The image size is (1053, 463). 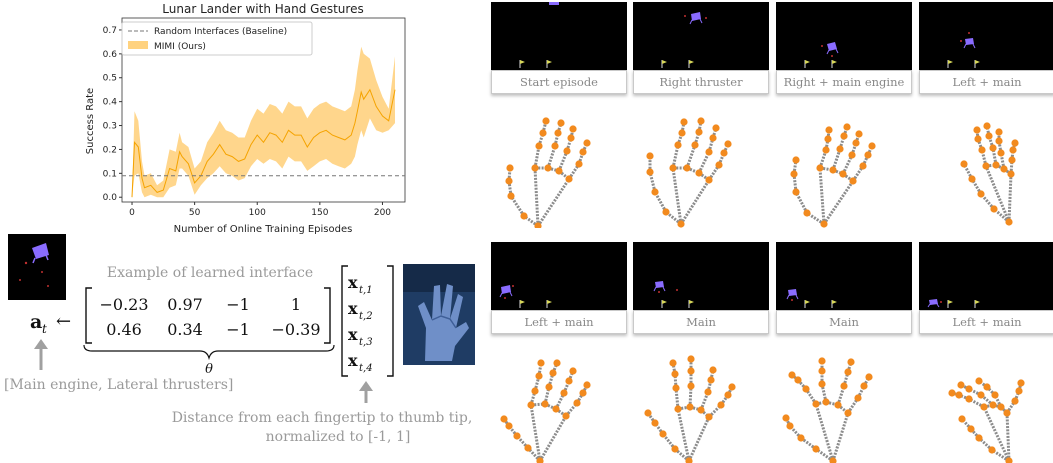 I want to click on theta-symbol: θ, so click(x=209, y=369).